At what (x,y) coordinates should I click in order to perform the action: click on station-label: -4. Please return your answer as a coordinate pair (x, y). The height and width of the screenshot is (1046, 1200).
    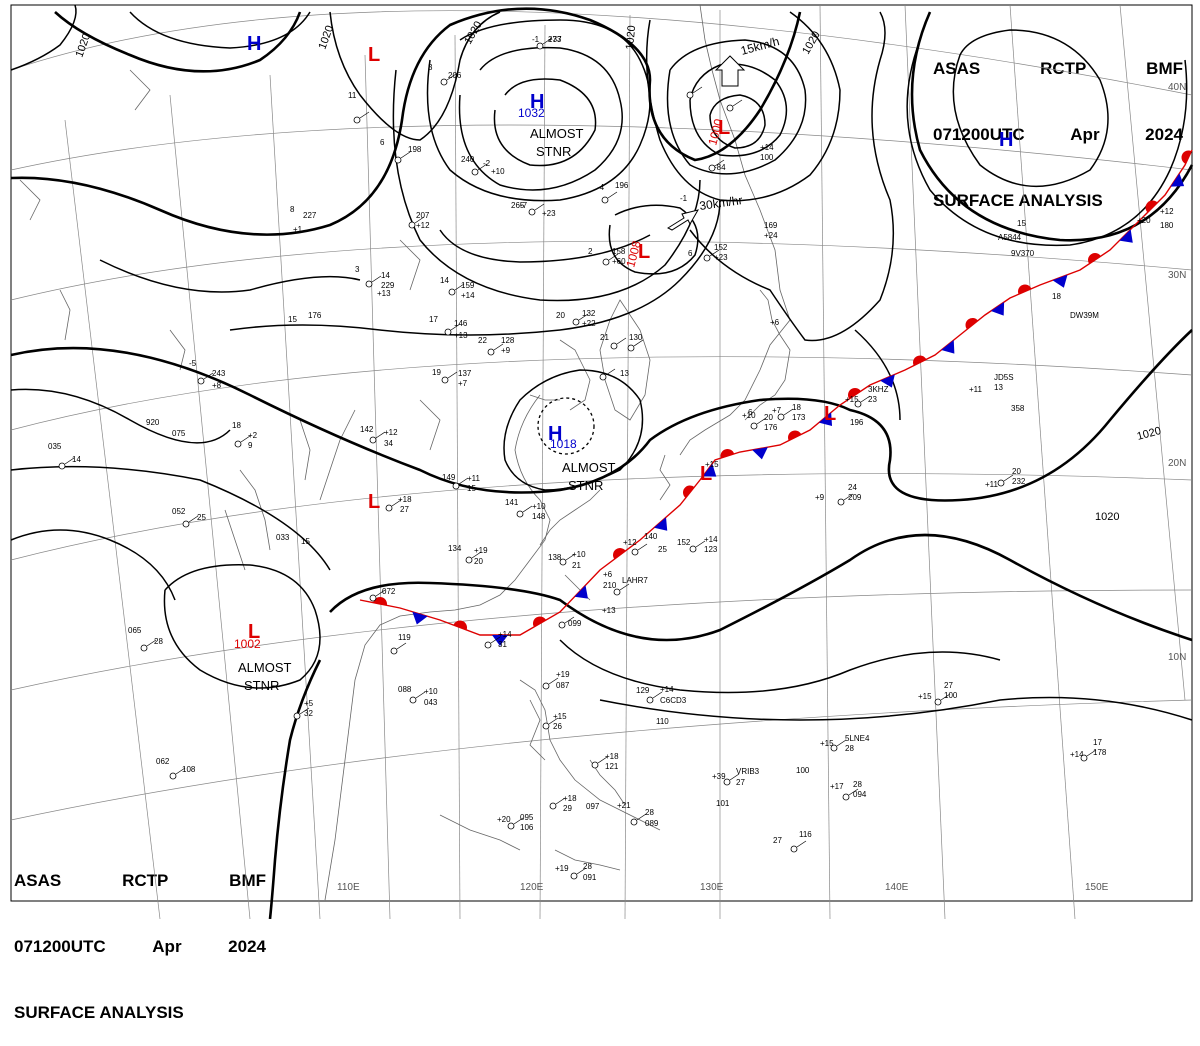
    Looking at the image, I should click on (601, 187).